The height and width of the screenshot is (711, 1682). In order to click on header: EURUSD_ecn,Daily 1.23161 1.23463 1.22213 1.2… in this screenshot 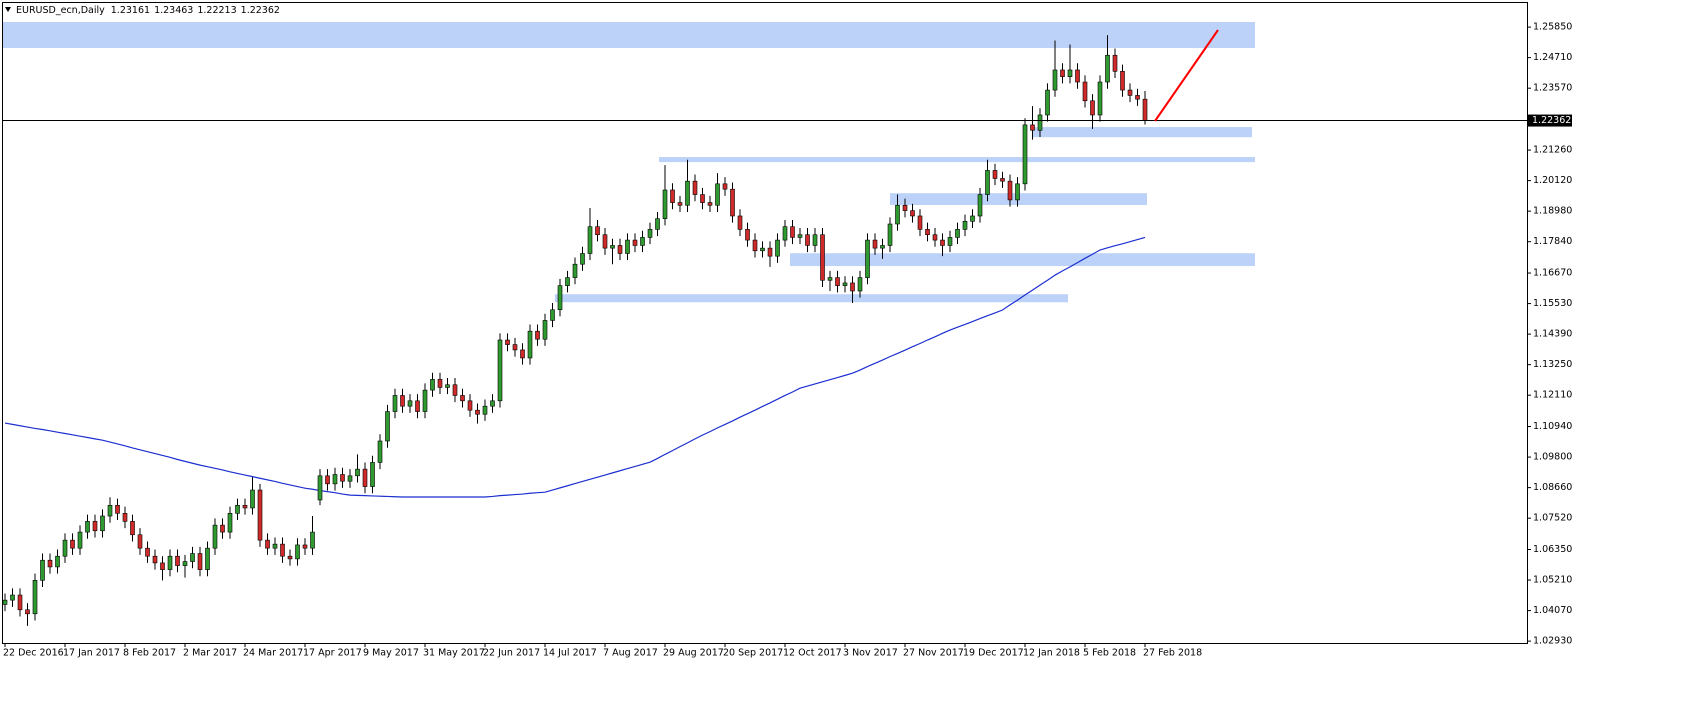, I will do `click(148, 10)`.